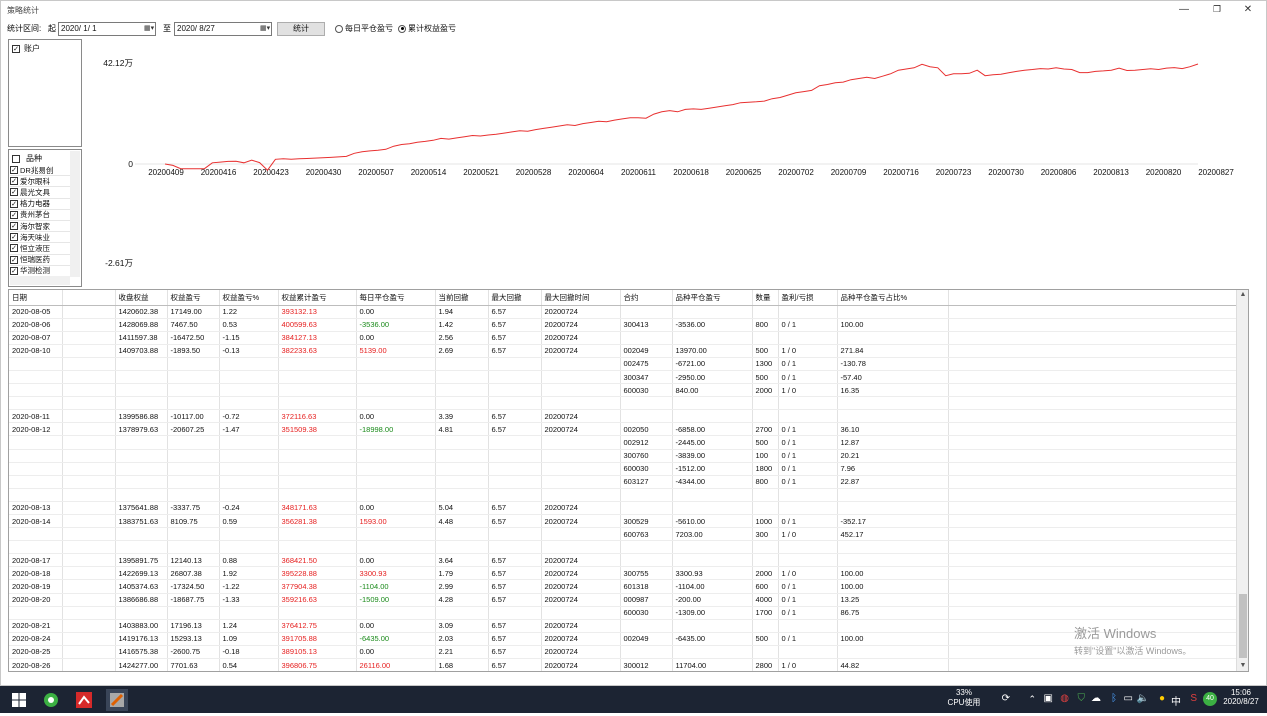 This screenshot has height=716, width=1267. I want to click on account-list: ✓ 账户, so click(45, 93).